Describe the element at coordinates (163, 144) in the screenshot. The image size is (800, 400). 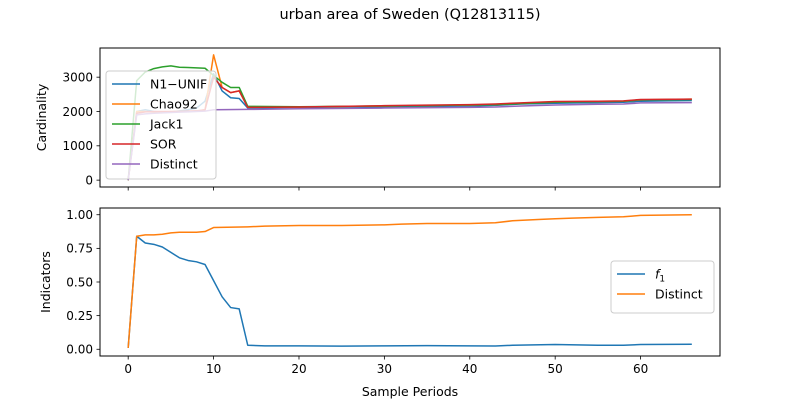
I see `top-legend-label-sor: SOR` at that location.